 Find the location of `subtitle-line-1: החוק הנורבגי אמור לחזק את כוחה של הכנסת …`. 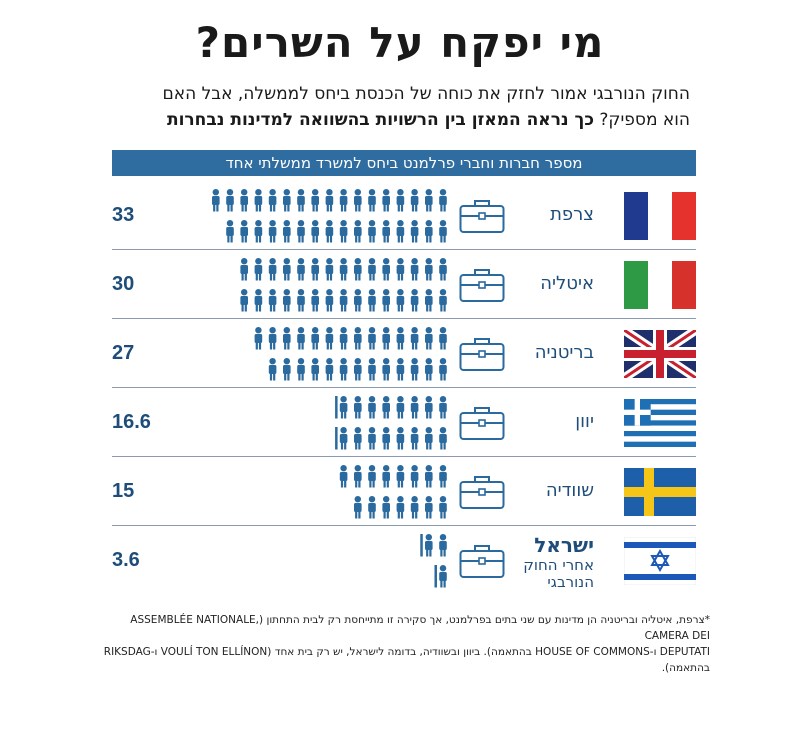

subtitle-line-1: החוק הנורבגי אמור לחזק את כוחה של הכנסת … is located at coordinates (426, 94).